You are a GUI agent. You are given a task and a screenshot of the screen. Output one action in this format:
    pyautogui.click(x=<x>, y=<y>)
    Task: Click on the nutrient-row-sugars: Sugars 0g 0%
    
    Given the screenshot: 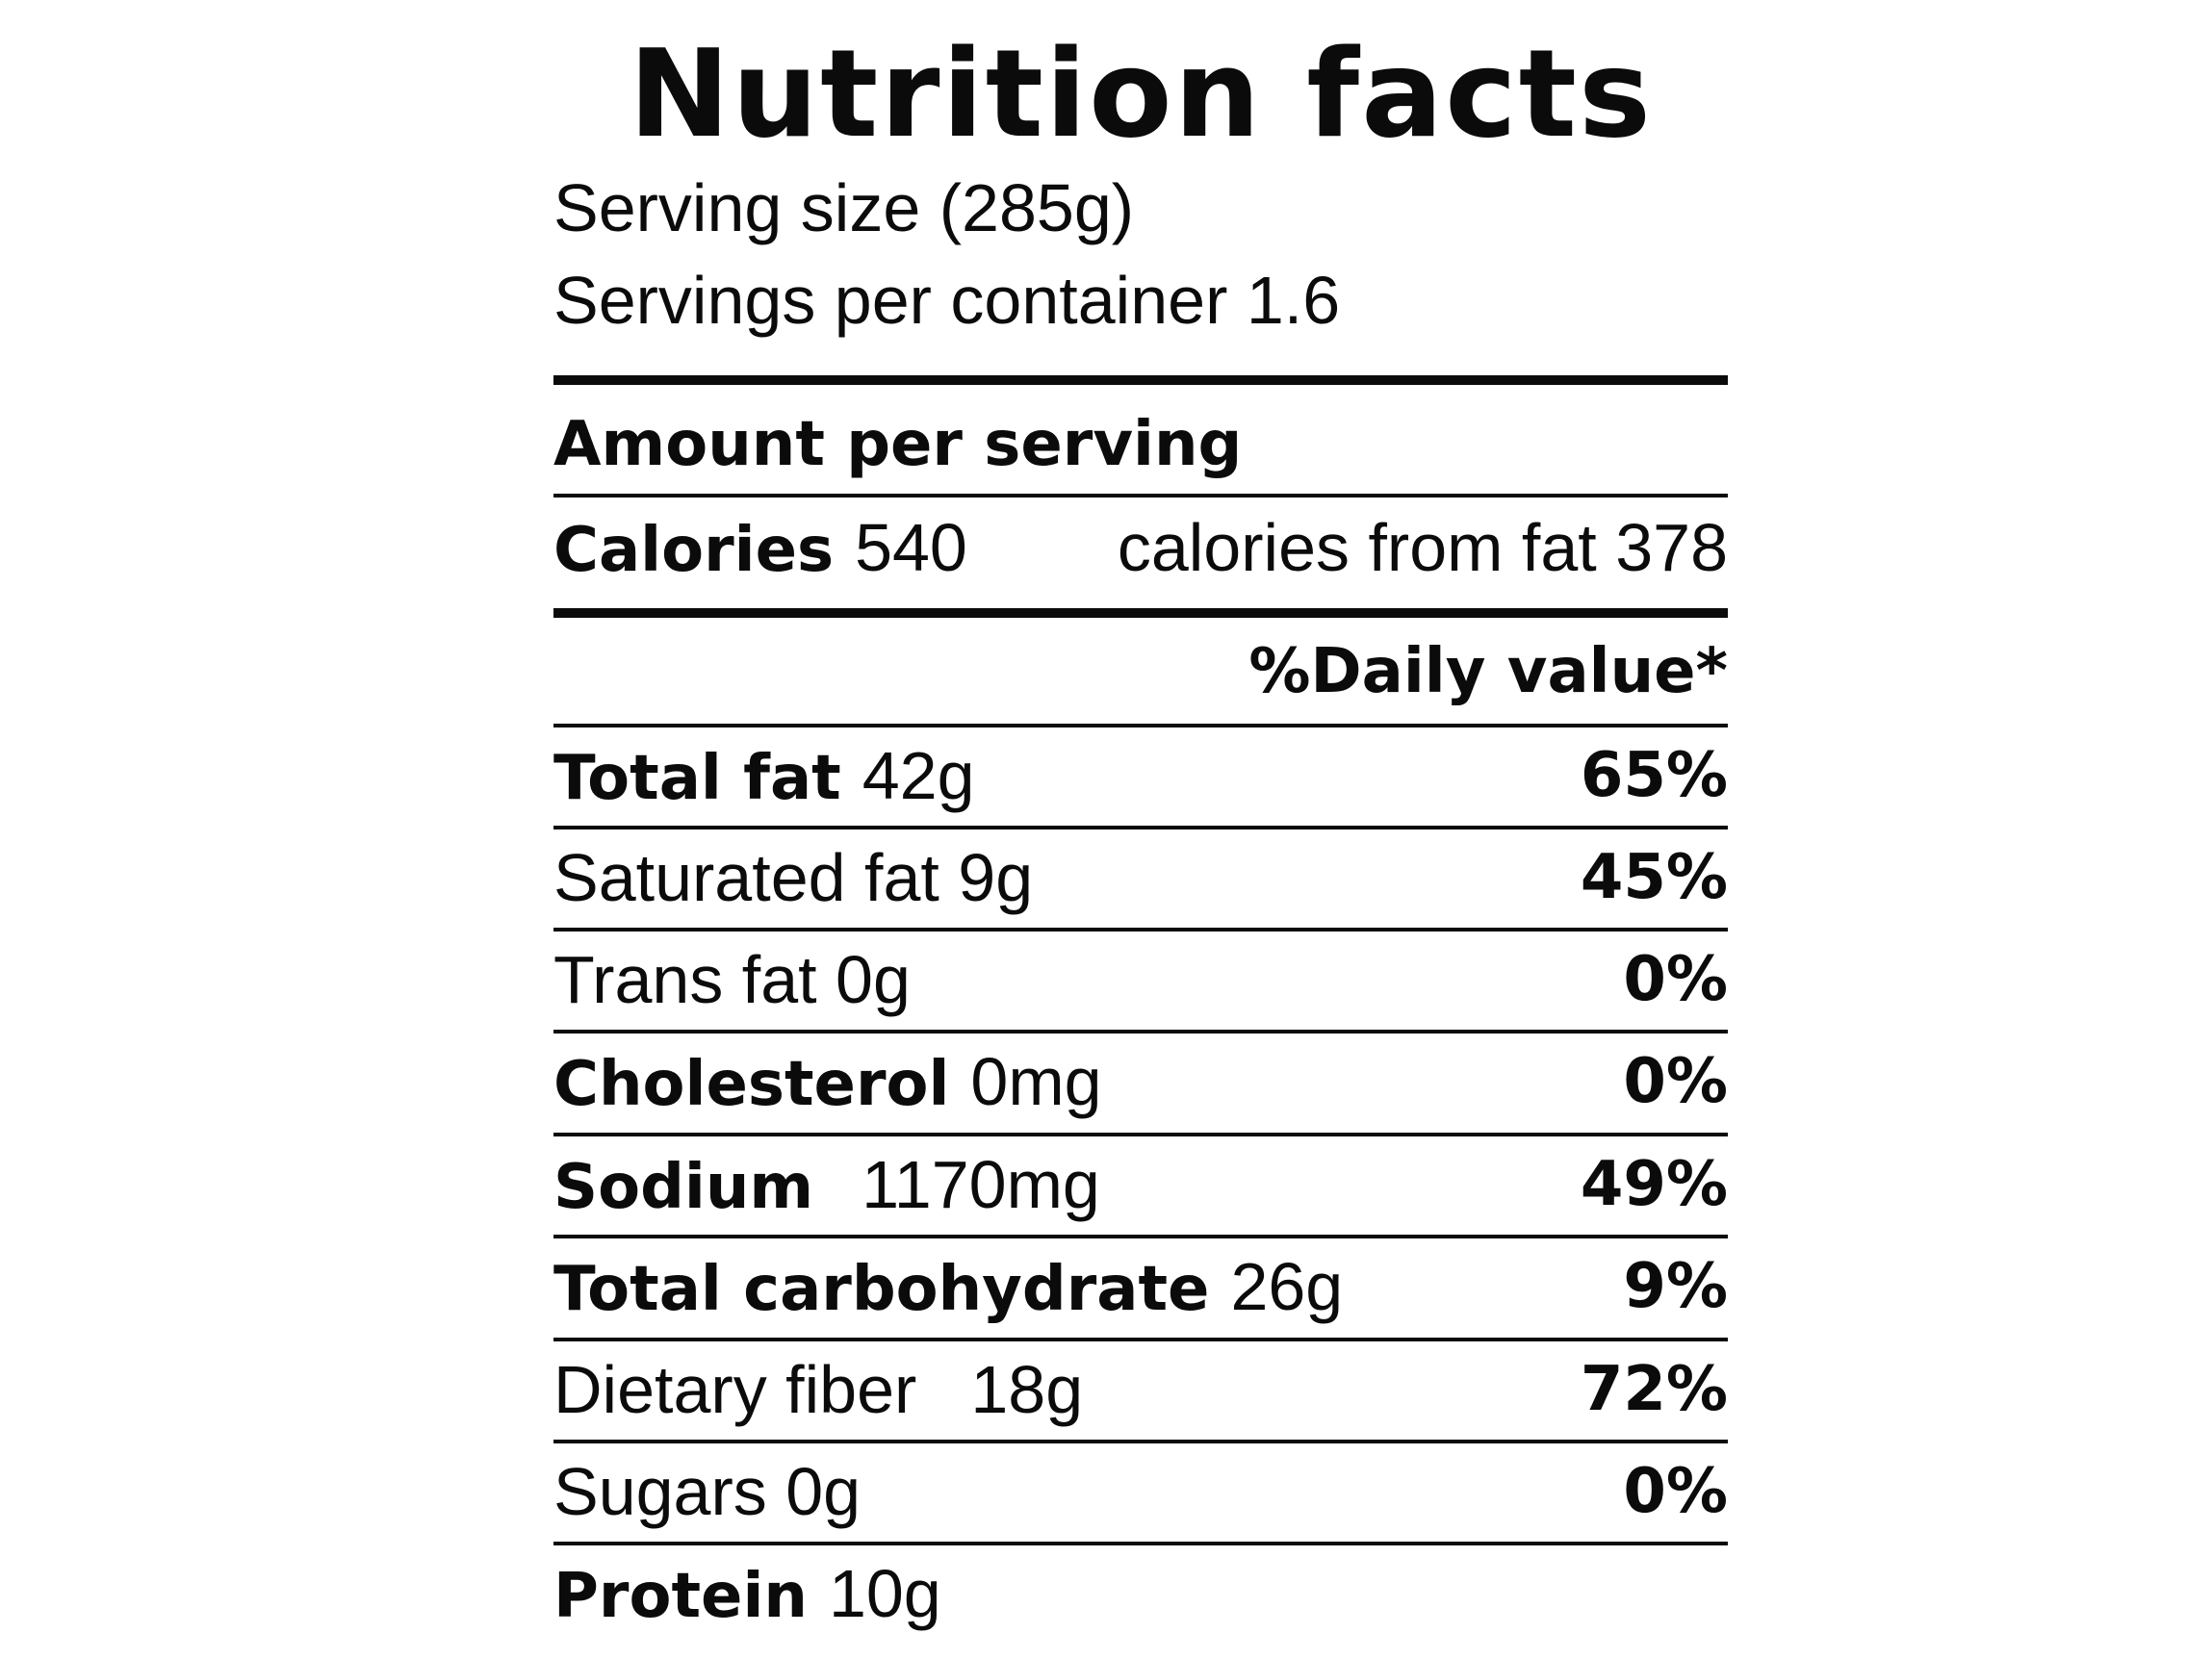 What is the action you would take?
    pyautogui.click(x=1140, y=1491)
    